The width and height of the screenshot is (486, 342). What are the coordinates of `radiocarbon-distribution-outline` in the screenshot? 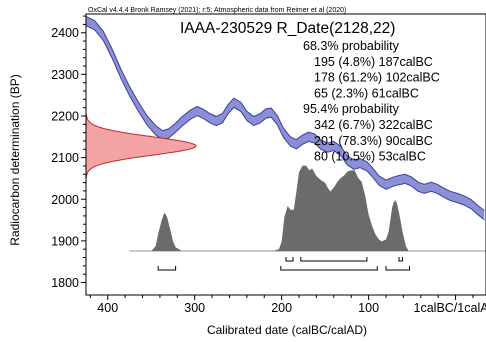 It's located at (141, 146).